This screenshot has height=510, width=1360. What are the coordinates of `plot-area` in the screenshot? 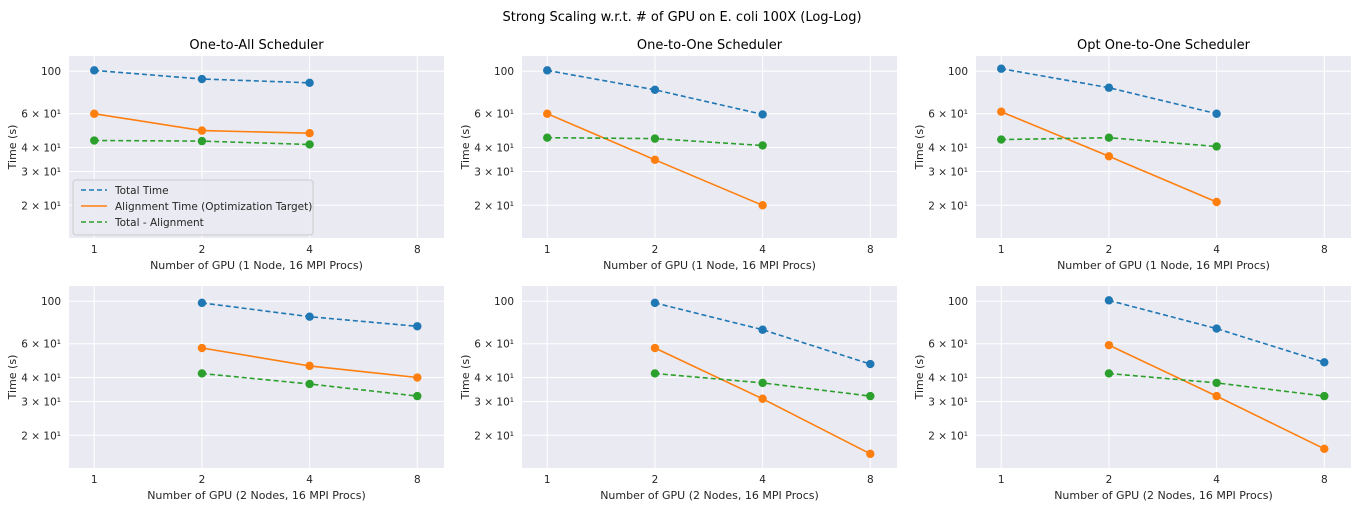 It's located at (1163, 377).